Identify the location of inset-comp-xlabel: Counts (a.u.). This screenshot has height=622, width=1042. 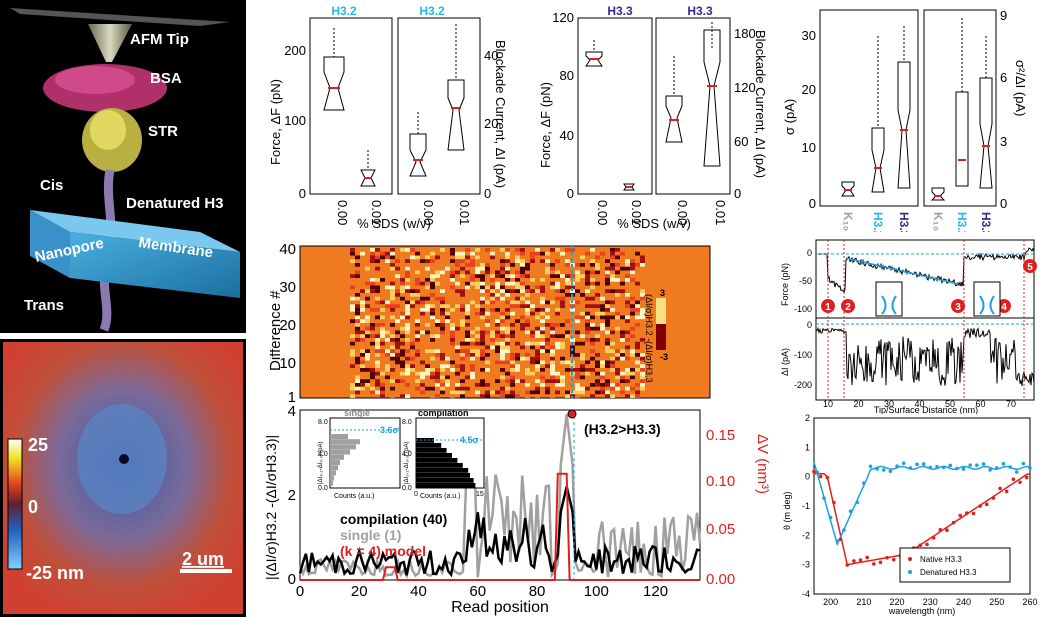
(440, 496).